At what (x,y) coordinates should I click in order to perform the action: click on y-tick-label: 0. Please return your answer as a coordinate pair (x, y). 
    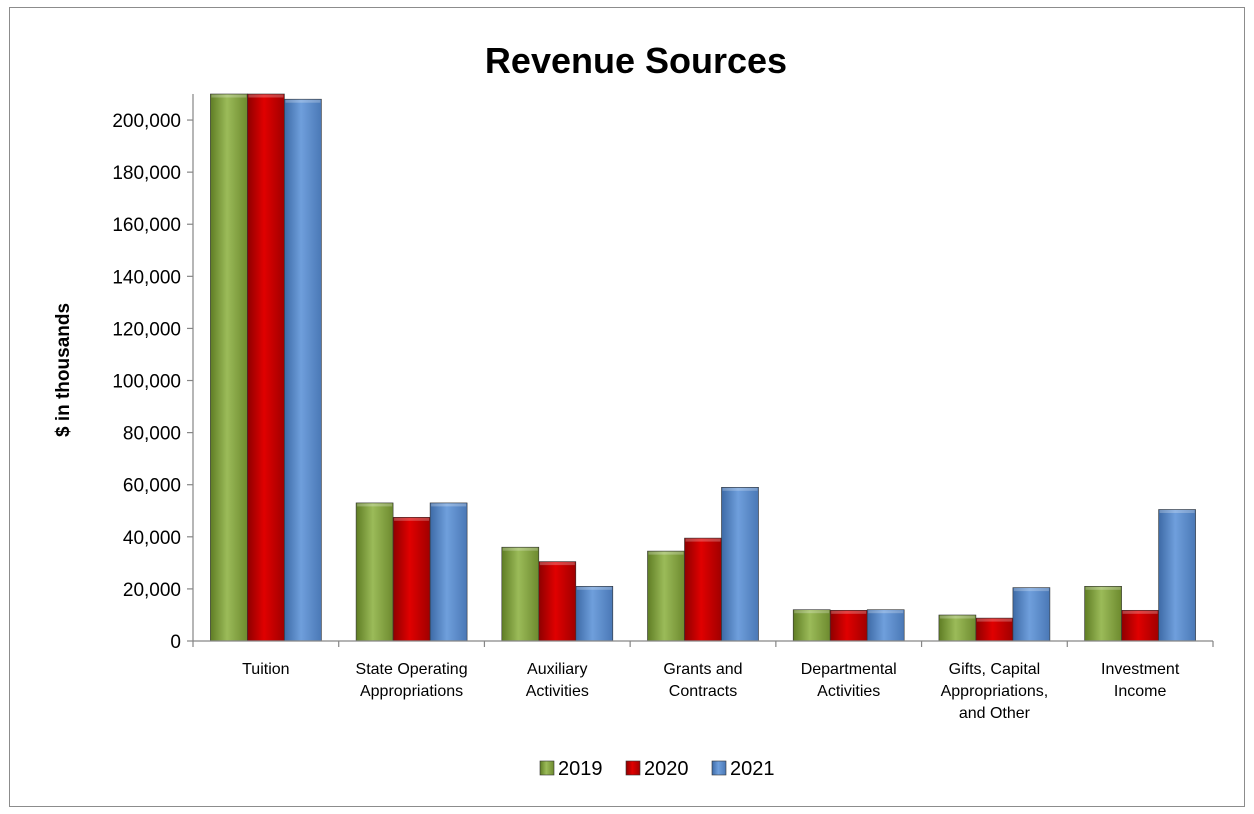
    Looking at the image, I should click on (175, 642).